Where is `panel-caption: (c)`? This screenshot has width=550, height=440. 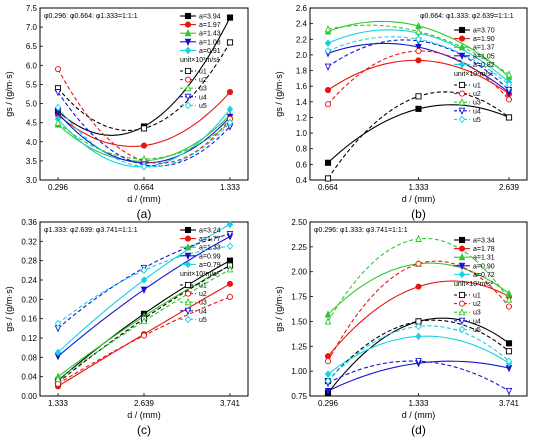 panel-caption: (c) is located at coordinates (144, 430).